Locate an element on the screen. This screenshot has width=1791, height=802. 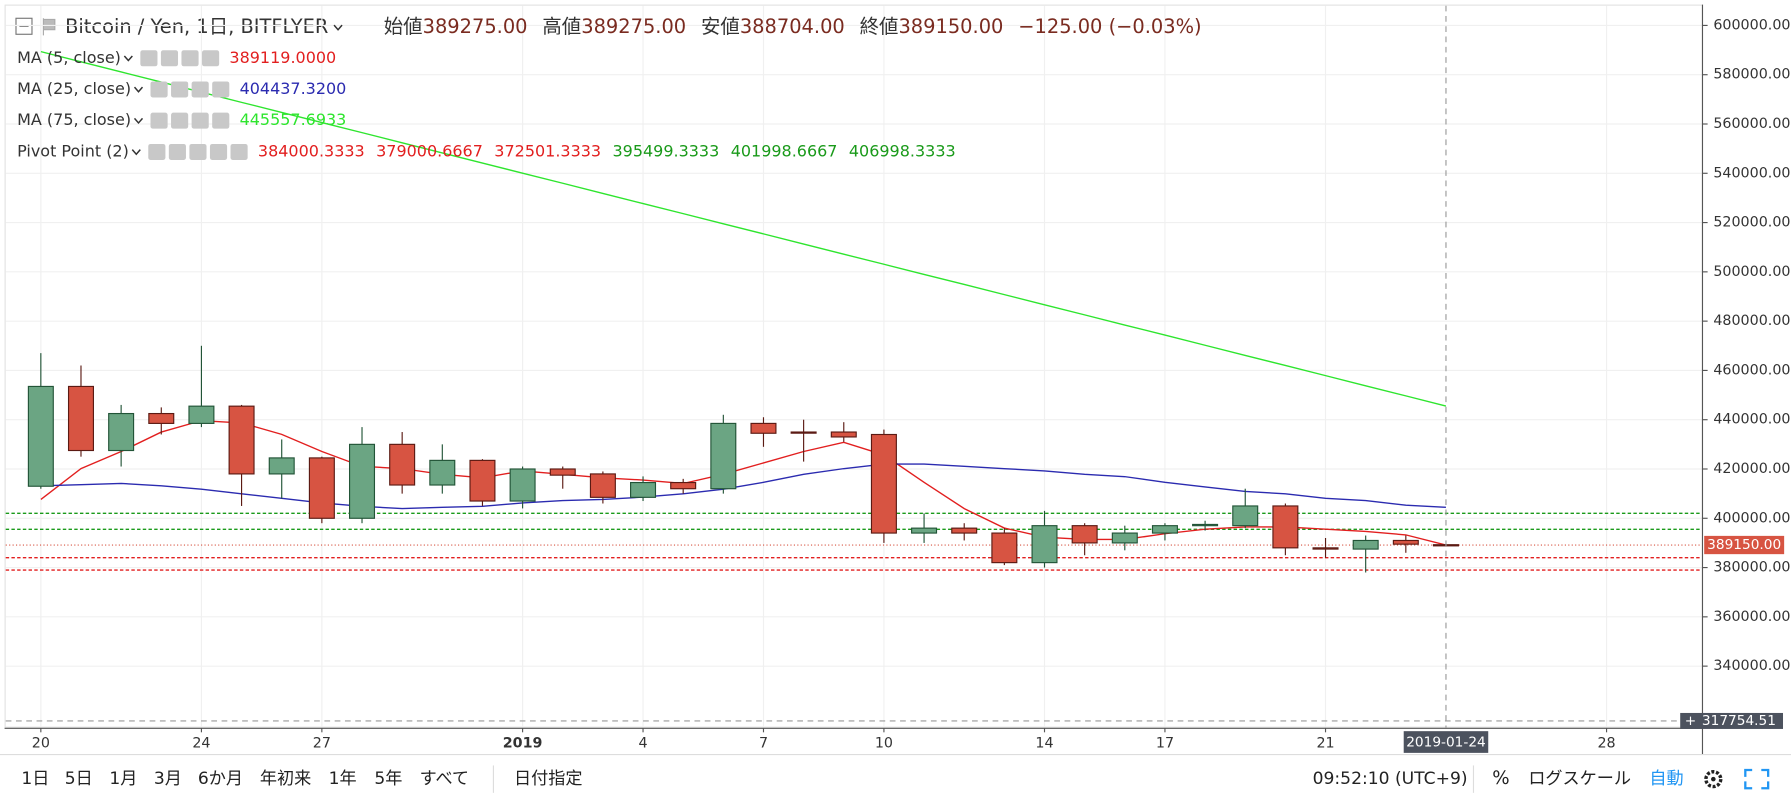
flag-icon is located at coordinates (49, 27).